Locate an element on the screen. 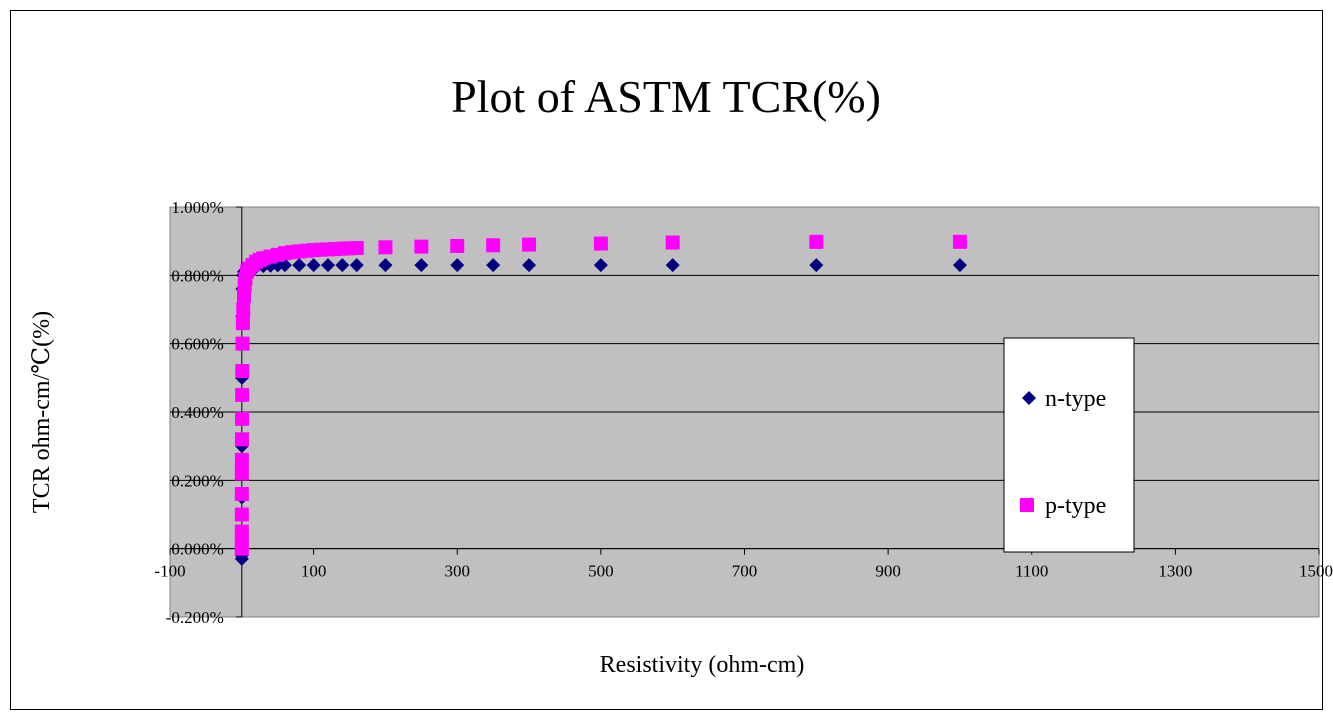  x-tick-label-8: 1500 is located at coordinates (1316, 571).